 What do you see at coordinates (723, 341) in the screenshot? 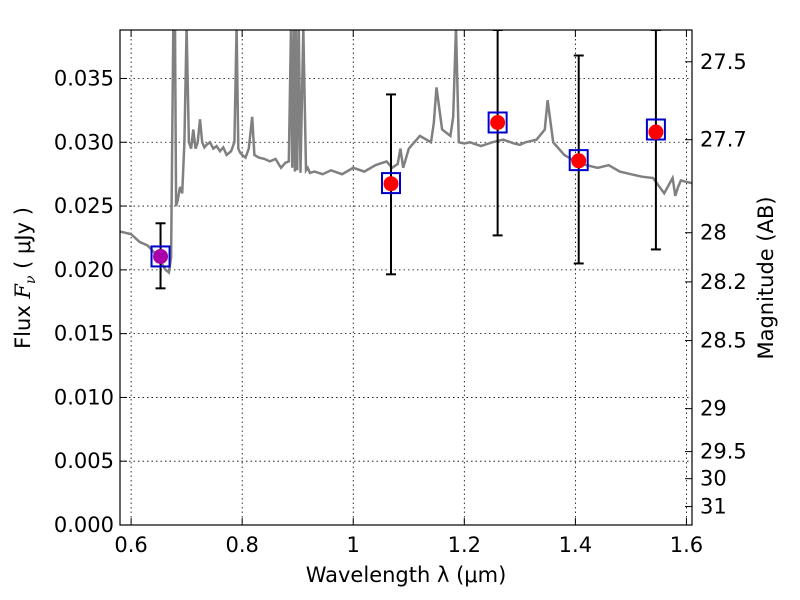
I see `magnitude-tick-label: 28.5` at bounding box center [723, 341].